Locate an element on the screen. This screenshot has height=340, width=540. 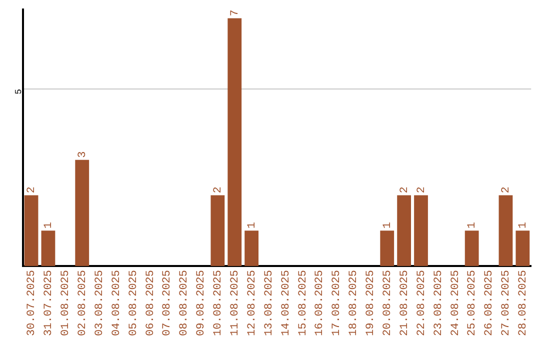
x-tick-label: 23.08.2025 is located at coordinates (438, 303).